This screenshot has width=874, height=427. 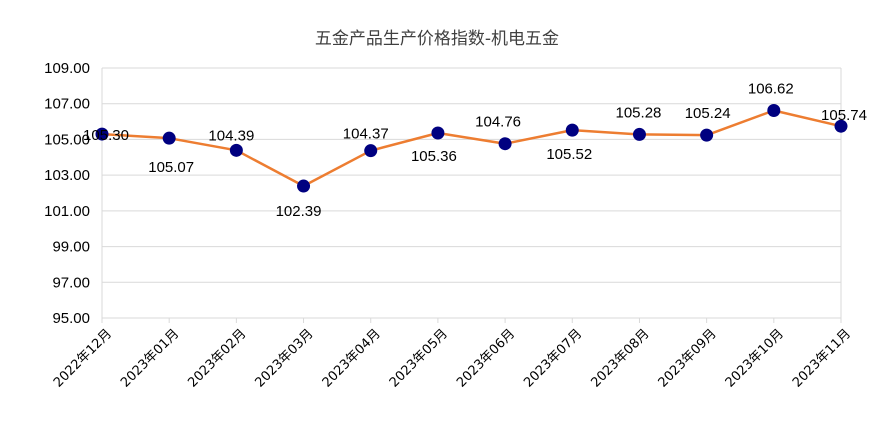 I want to click on x-tick-label: 2023年10月, so click(x=755, y=358).